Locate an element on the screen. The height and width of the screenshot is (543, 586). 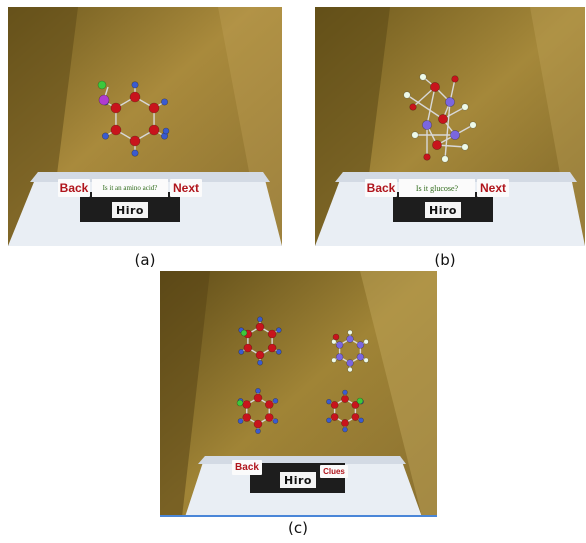
caption-c: (c) is located at coordinates (298, 528).